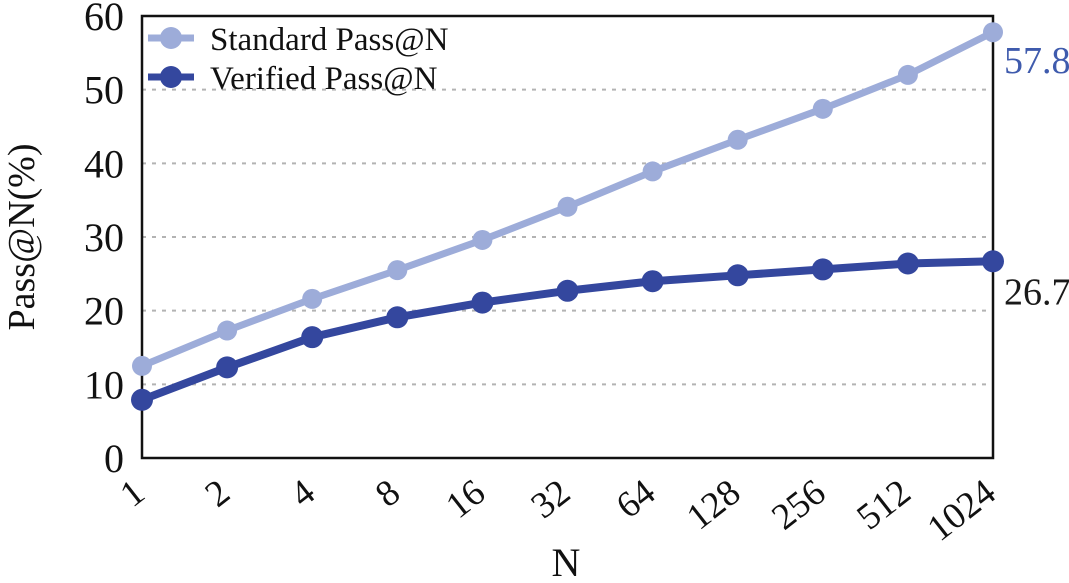 The width and height of the screenshot is (1069, 583). What do you see at coordinates (324, 79) in the screenshot?
I see `legend-label: Verified Pass@N` at bounding box center [324, 79].